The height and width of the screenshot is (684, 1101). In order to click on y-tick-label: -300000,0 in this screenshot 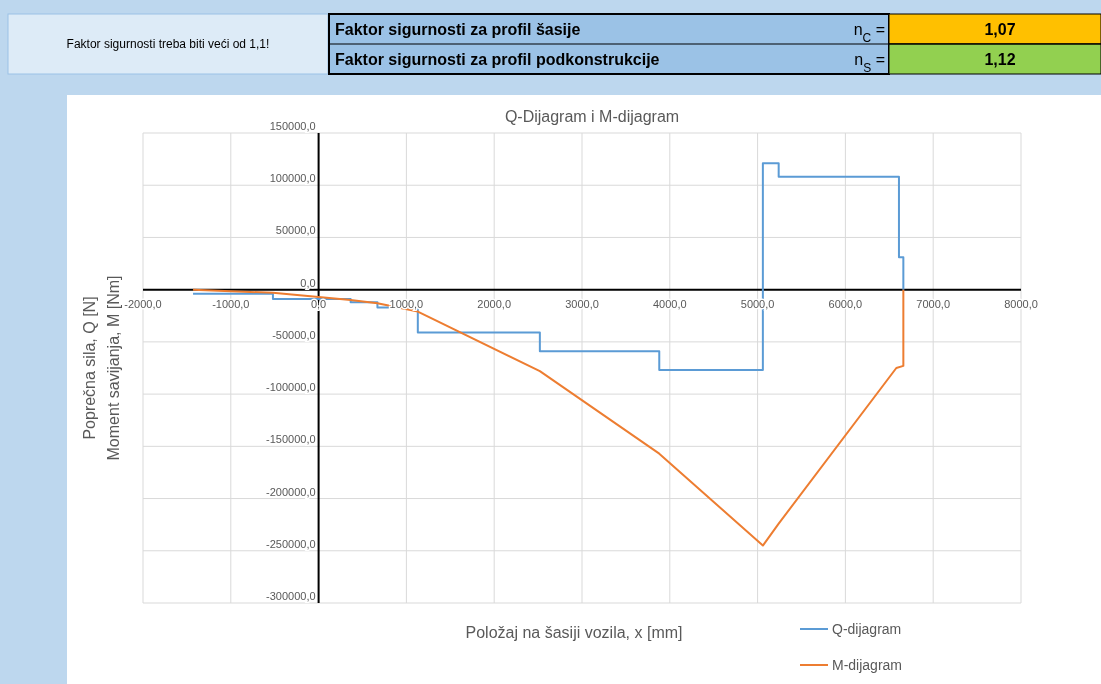, I will do `click(291, 596)`.